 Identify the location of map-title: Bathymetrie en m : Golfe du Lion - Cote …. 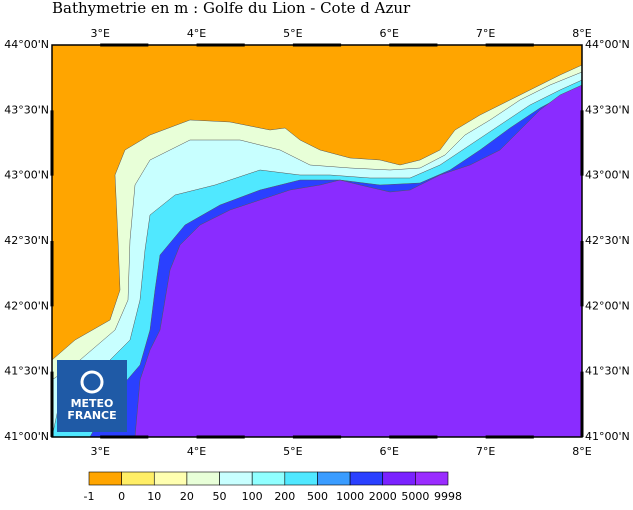
(231, 8).